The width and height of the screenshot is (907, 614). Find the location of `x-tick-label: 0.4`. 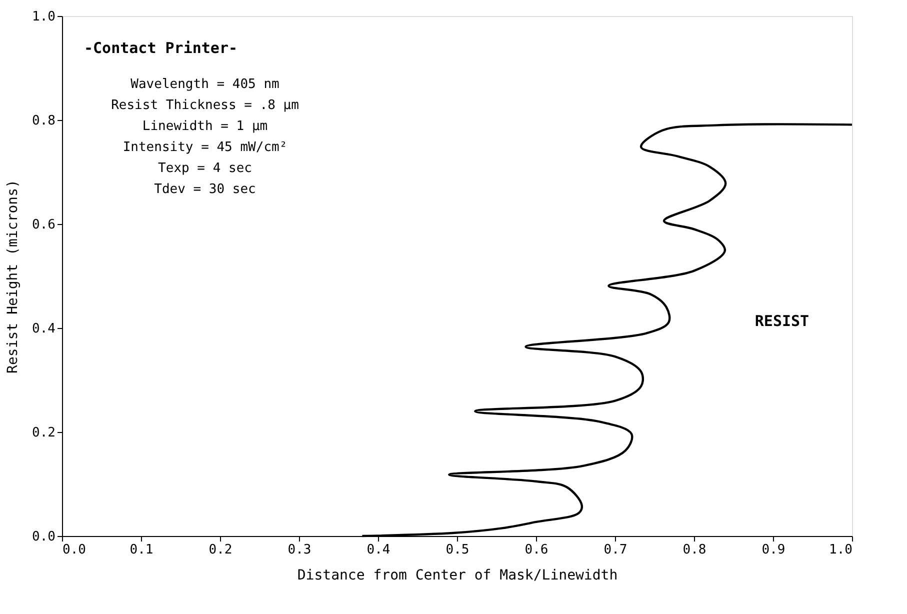

x-tick-label: 0.4 is located at coordinates (378, 550).